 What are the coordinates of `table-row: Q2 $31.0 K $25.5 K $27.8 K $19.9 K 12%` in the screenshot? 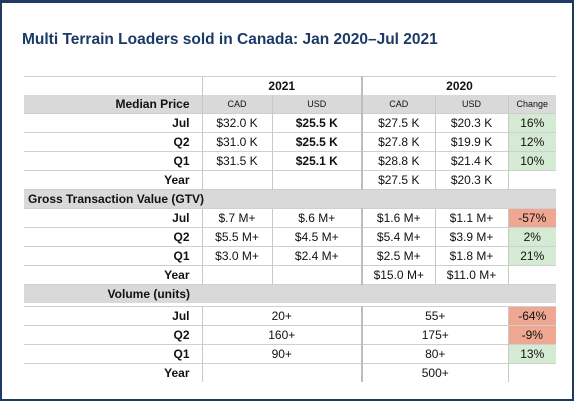 It's located at (290, 142).